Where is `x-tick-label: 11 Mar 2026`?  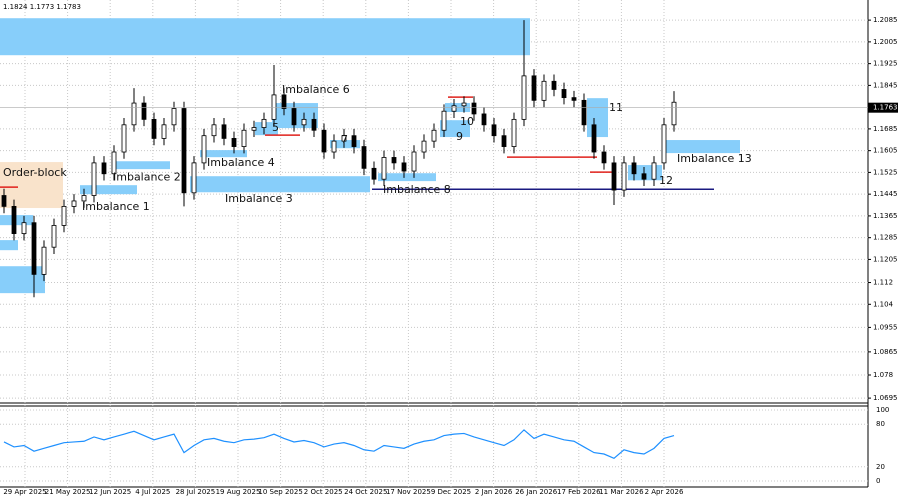
x-tick-label: 11 Mar 2026 is located at coordinates (621, 492).